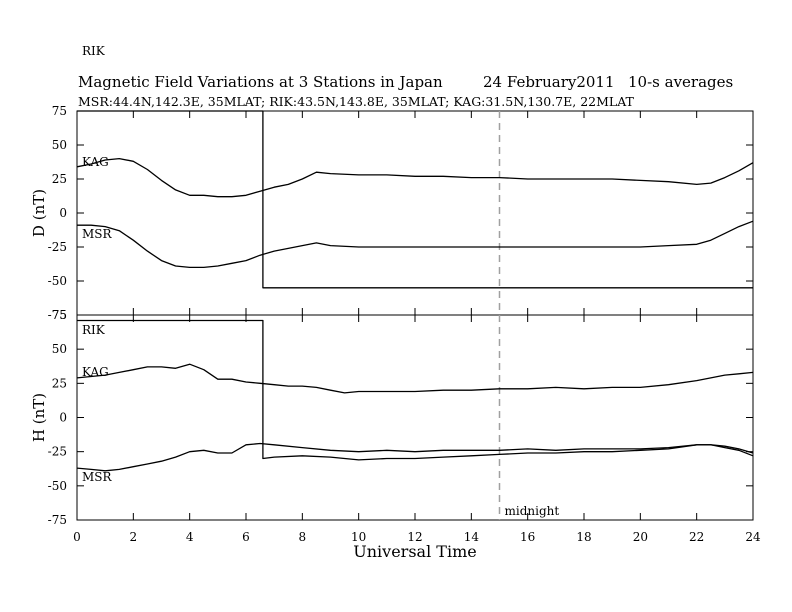  Describe the element at coordinates (358, 537) in the screenshot. I see `x-tick-label: 10` at that location.